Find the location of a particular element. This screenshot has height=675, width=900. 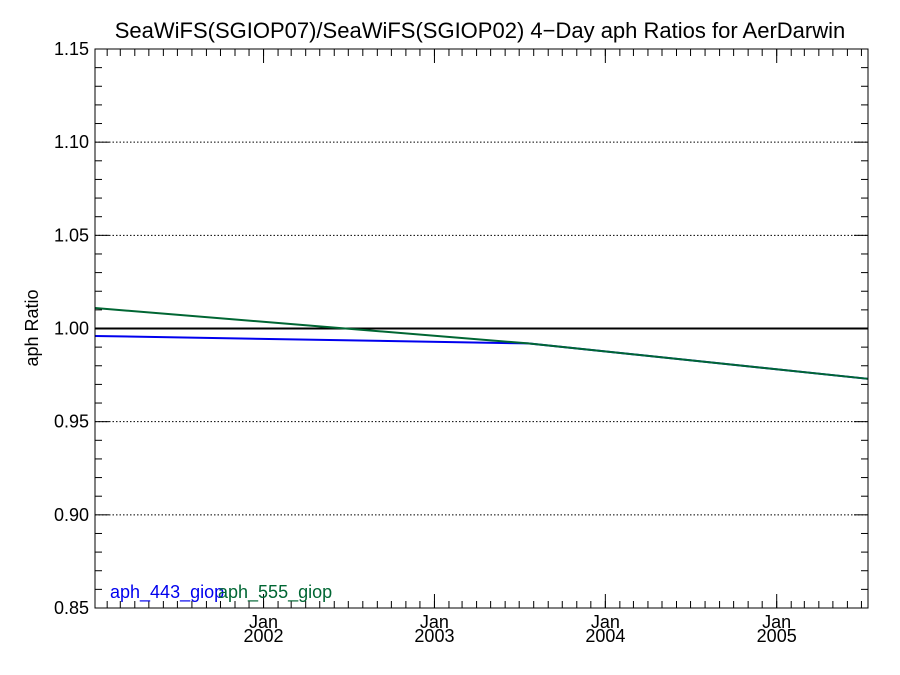

legend-entry: aph_443_giop is located at coordinates (167, 592).